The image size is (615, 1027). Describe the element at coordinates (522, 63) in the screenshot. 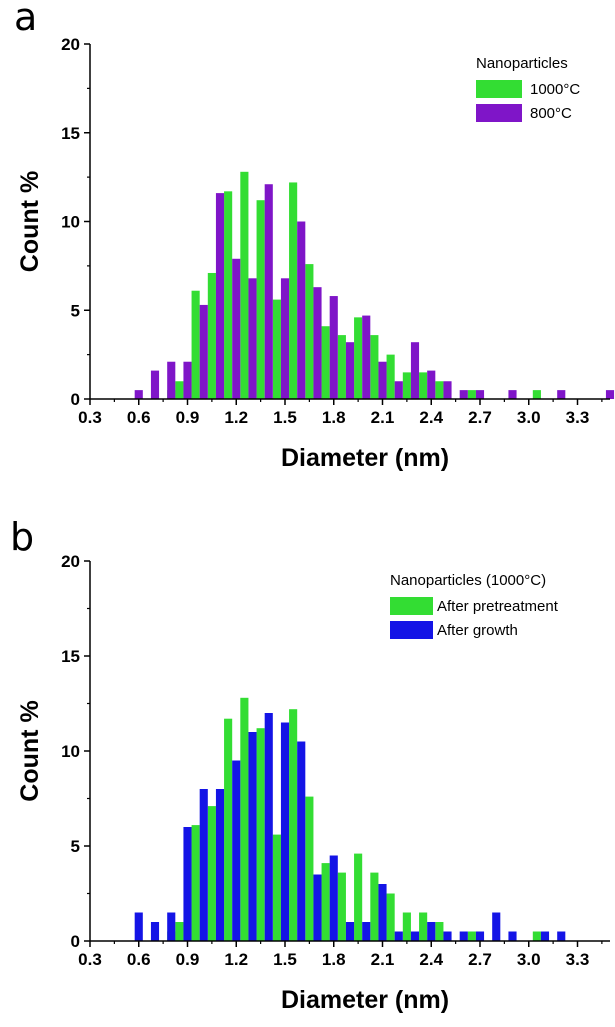

I see `legend-title: Nanoparticles` at that location.